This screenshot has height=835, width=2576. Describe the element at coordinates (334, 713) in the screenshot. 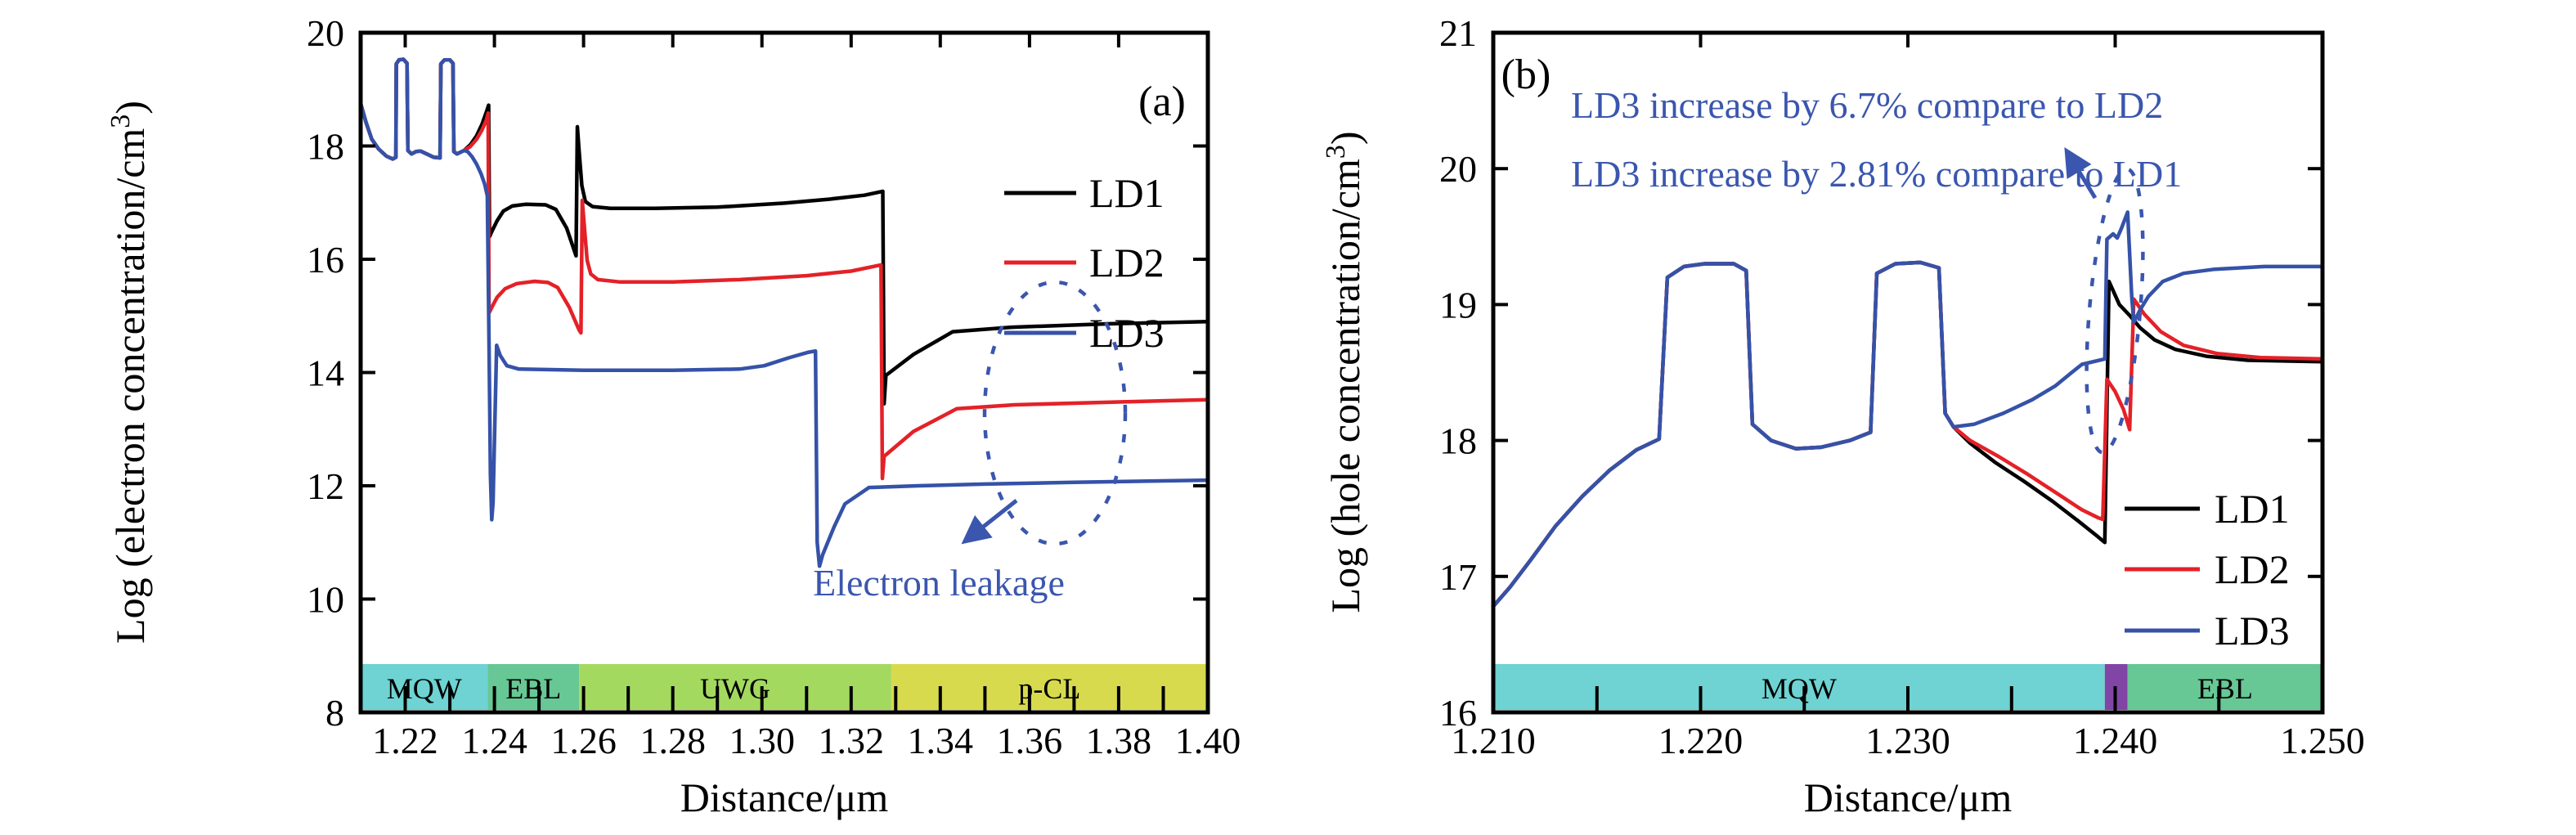

I see `y-tick-label: 8` at that location.